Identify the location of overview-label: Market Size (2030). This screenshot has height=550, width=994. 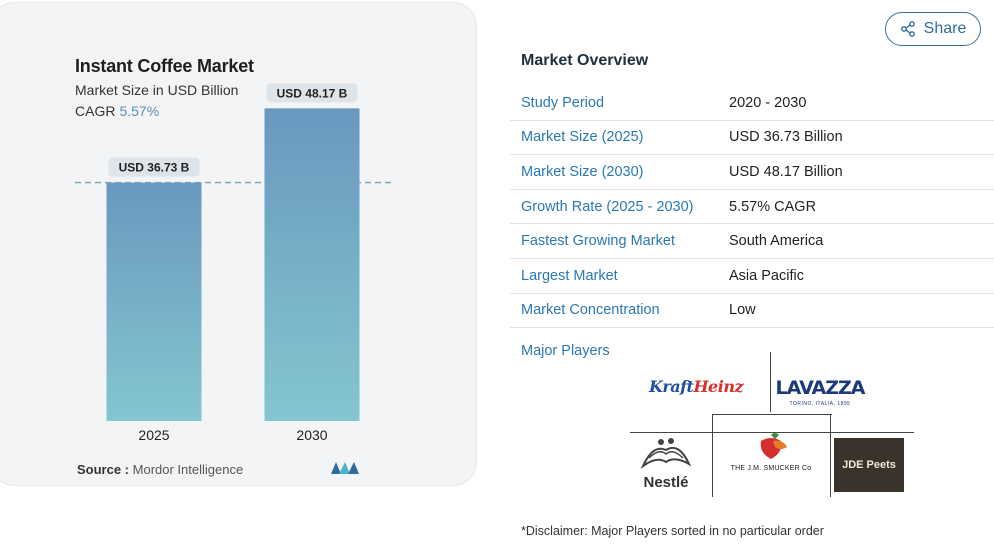
(582, 171).